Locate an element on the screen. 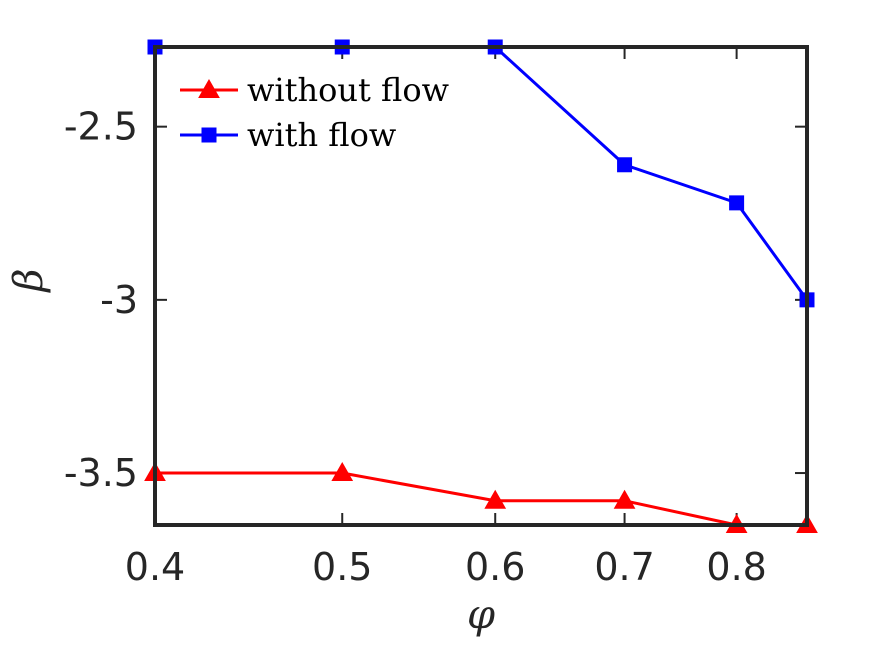 Image resolution: width=891 pixels, height=645 pixels. y-tick-label: -3.5 is located at coordinates (101, 473).